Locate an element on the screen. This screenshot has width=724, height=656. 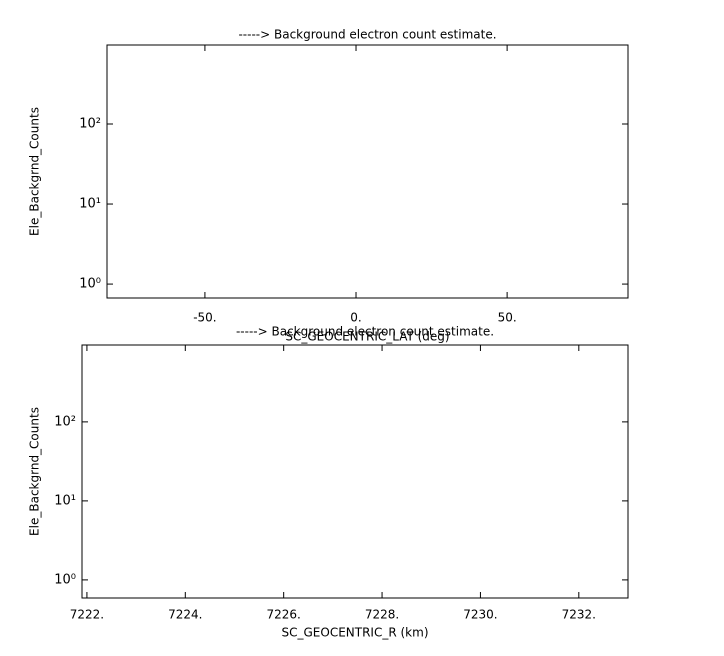
x-tick-label: 0. is located at coordinates (355, 318).